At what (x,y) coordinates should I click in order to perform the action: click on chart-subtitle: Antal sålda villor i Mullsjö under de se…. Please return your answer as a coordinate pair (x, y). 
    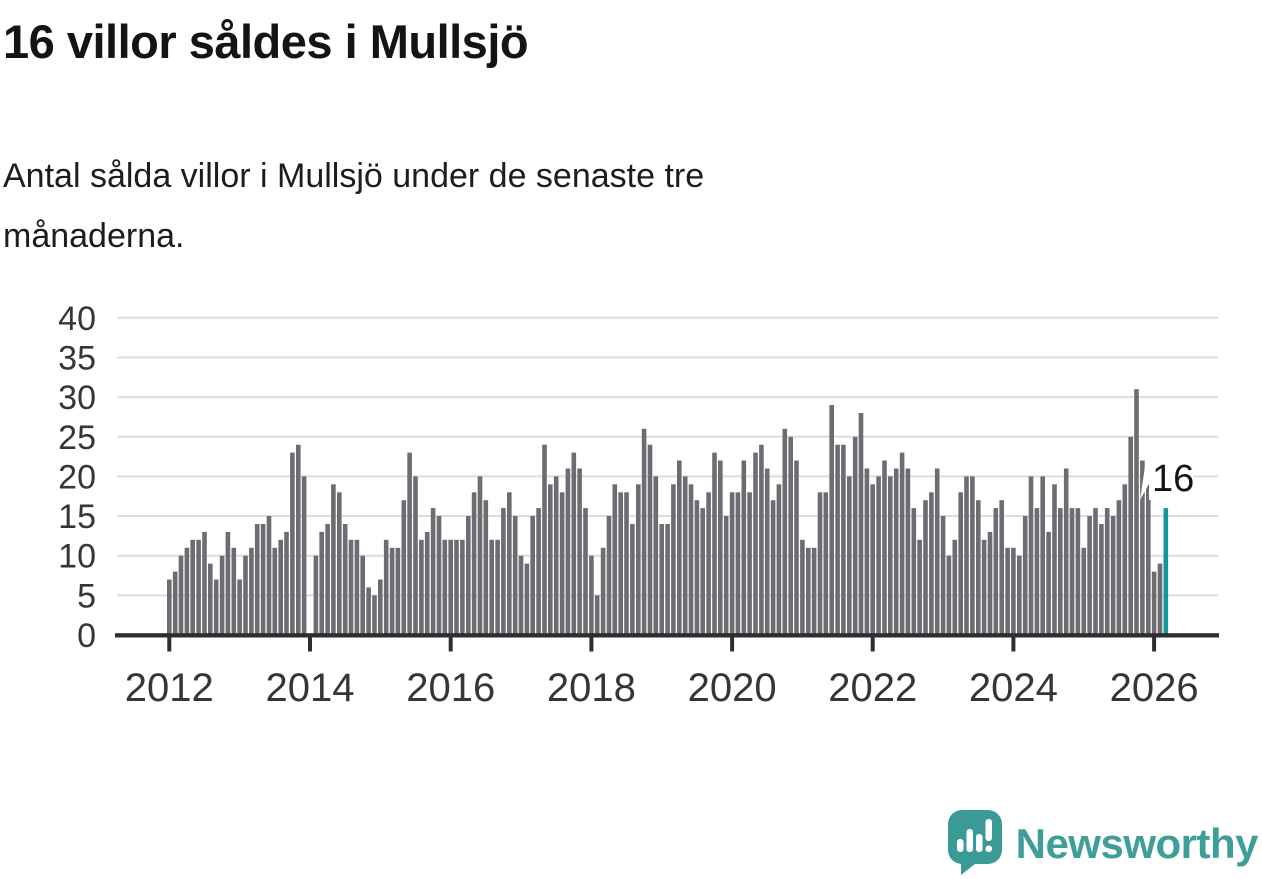
    Looking at the image, I should click on (353, 206).